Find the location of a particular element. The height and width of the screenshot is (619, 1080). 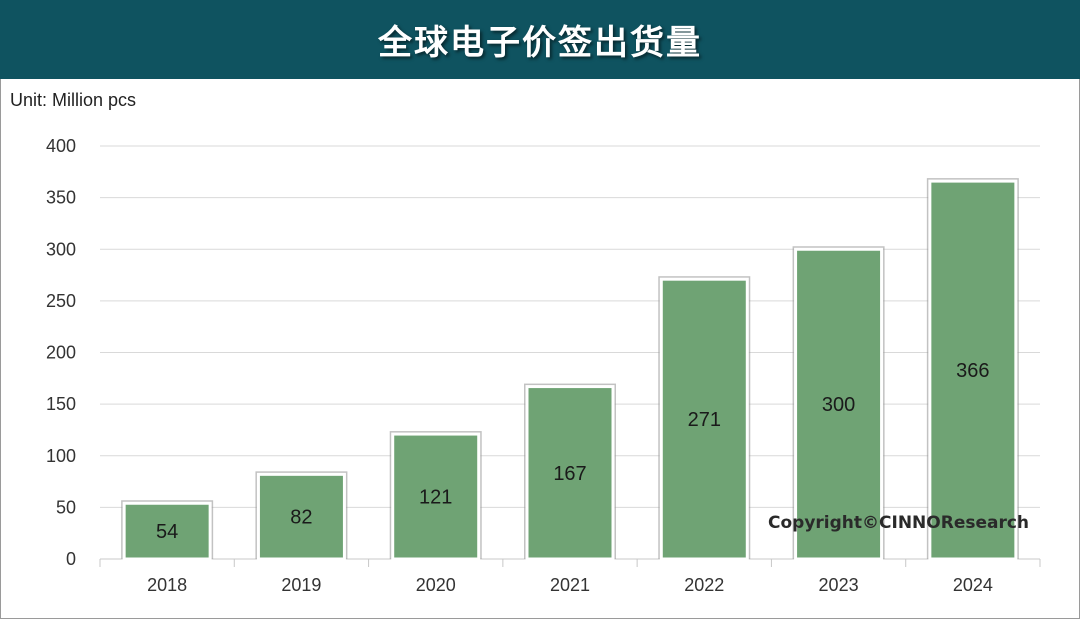

x-tick-label: 2021 is located at coordinates (570, 585).